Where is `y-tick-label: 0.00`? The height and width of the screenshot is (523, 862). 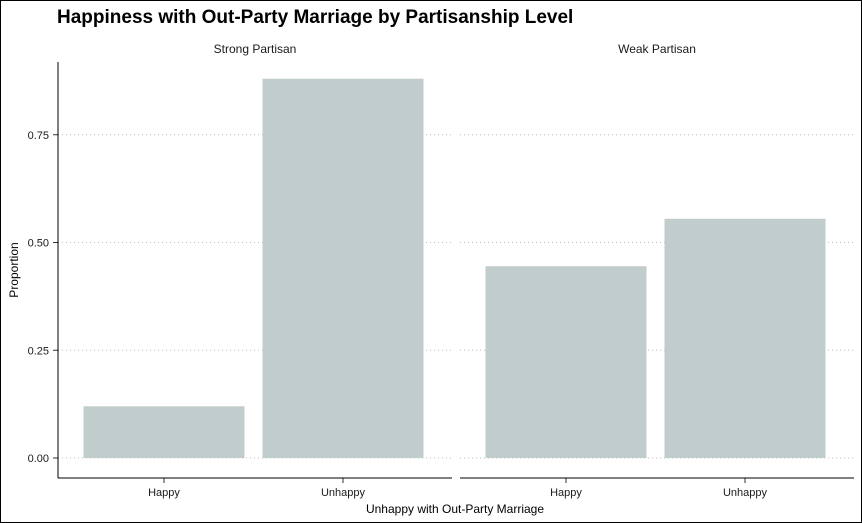
y-tick-label: 0.00 is located at coordinates (38, 459).